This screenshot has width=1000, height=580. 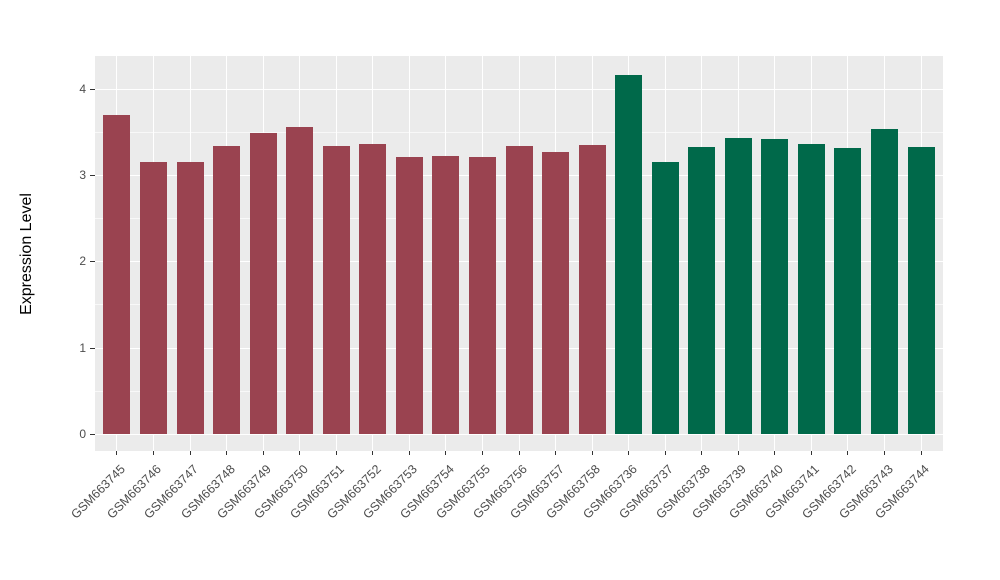 What do you see at coordinates (117, 453) in the screenshot?
I see `x-tick-mark-GSM663745` at bounding box center [117, 453].